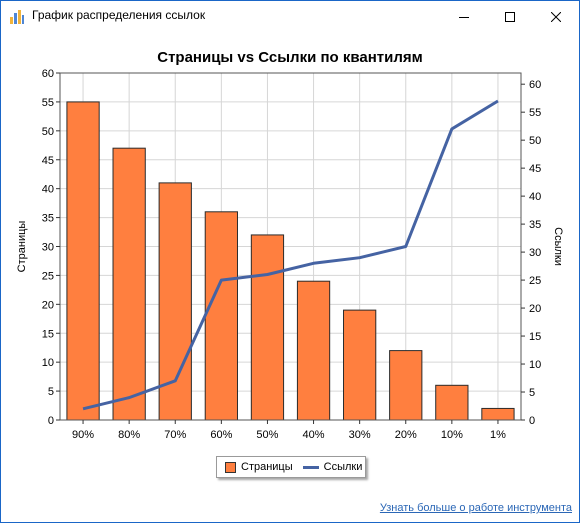 The height and width of the screenshot is (523, 580). What do you see at coordinates (267, 467) in the screenshot?
I see `legend-label-pages: Страницы` at bounding box center [267, 467].